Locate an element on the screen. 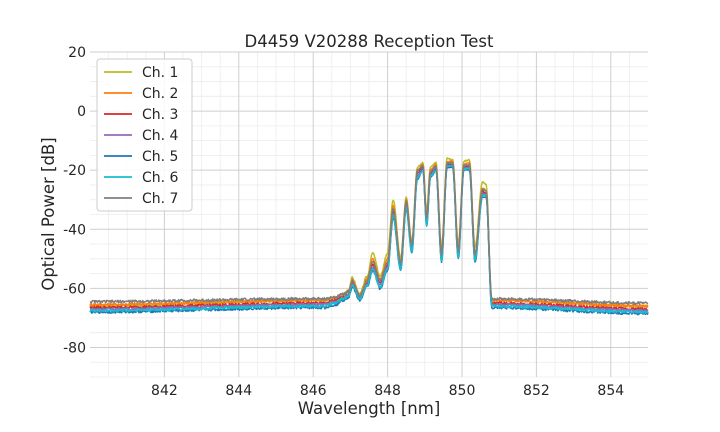 The width and height of the screenshot is (720, 432). y-tick-label: 0 is located at coordinates (81, 112).